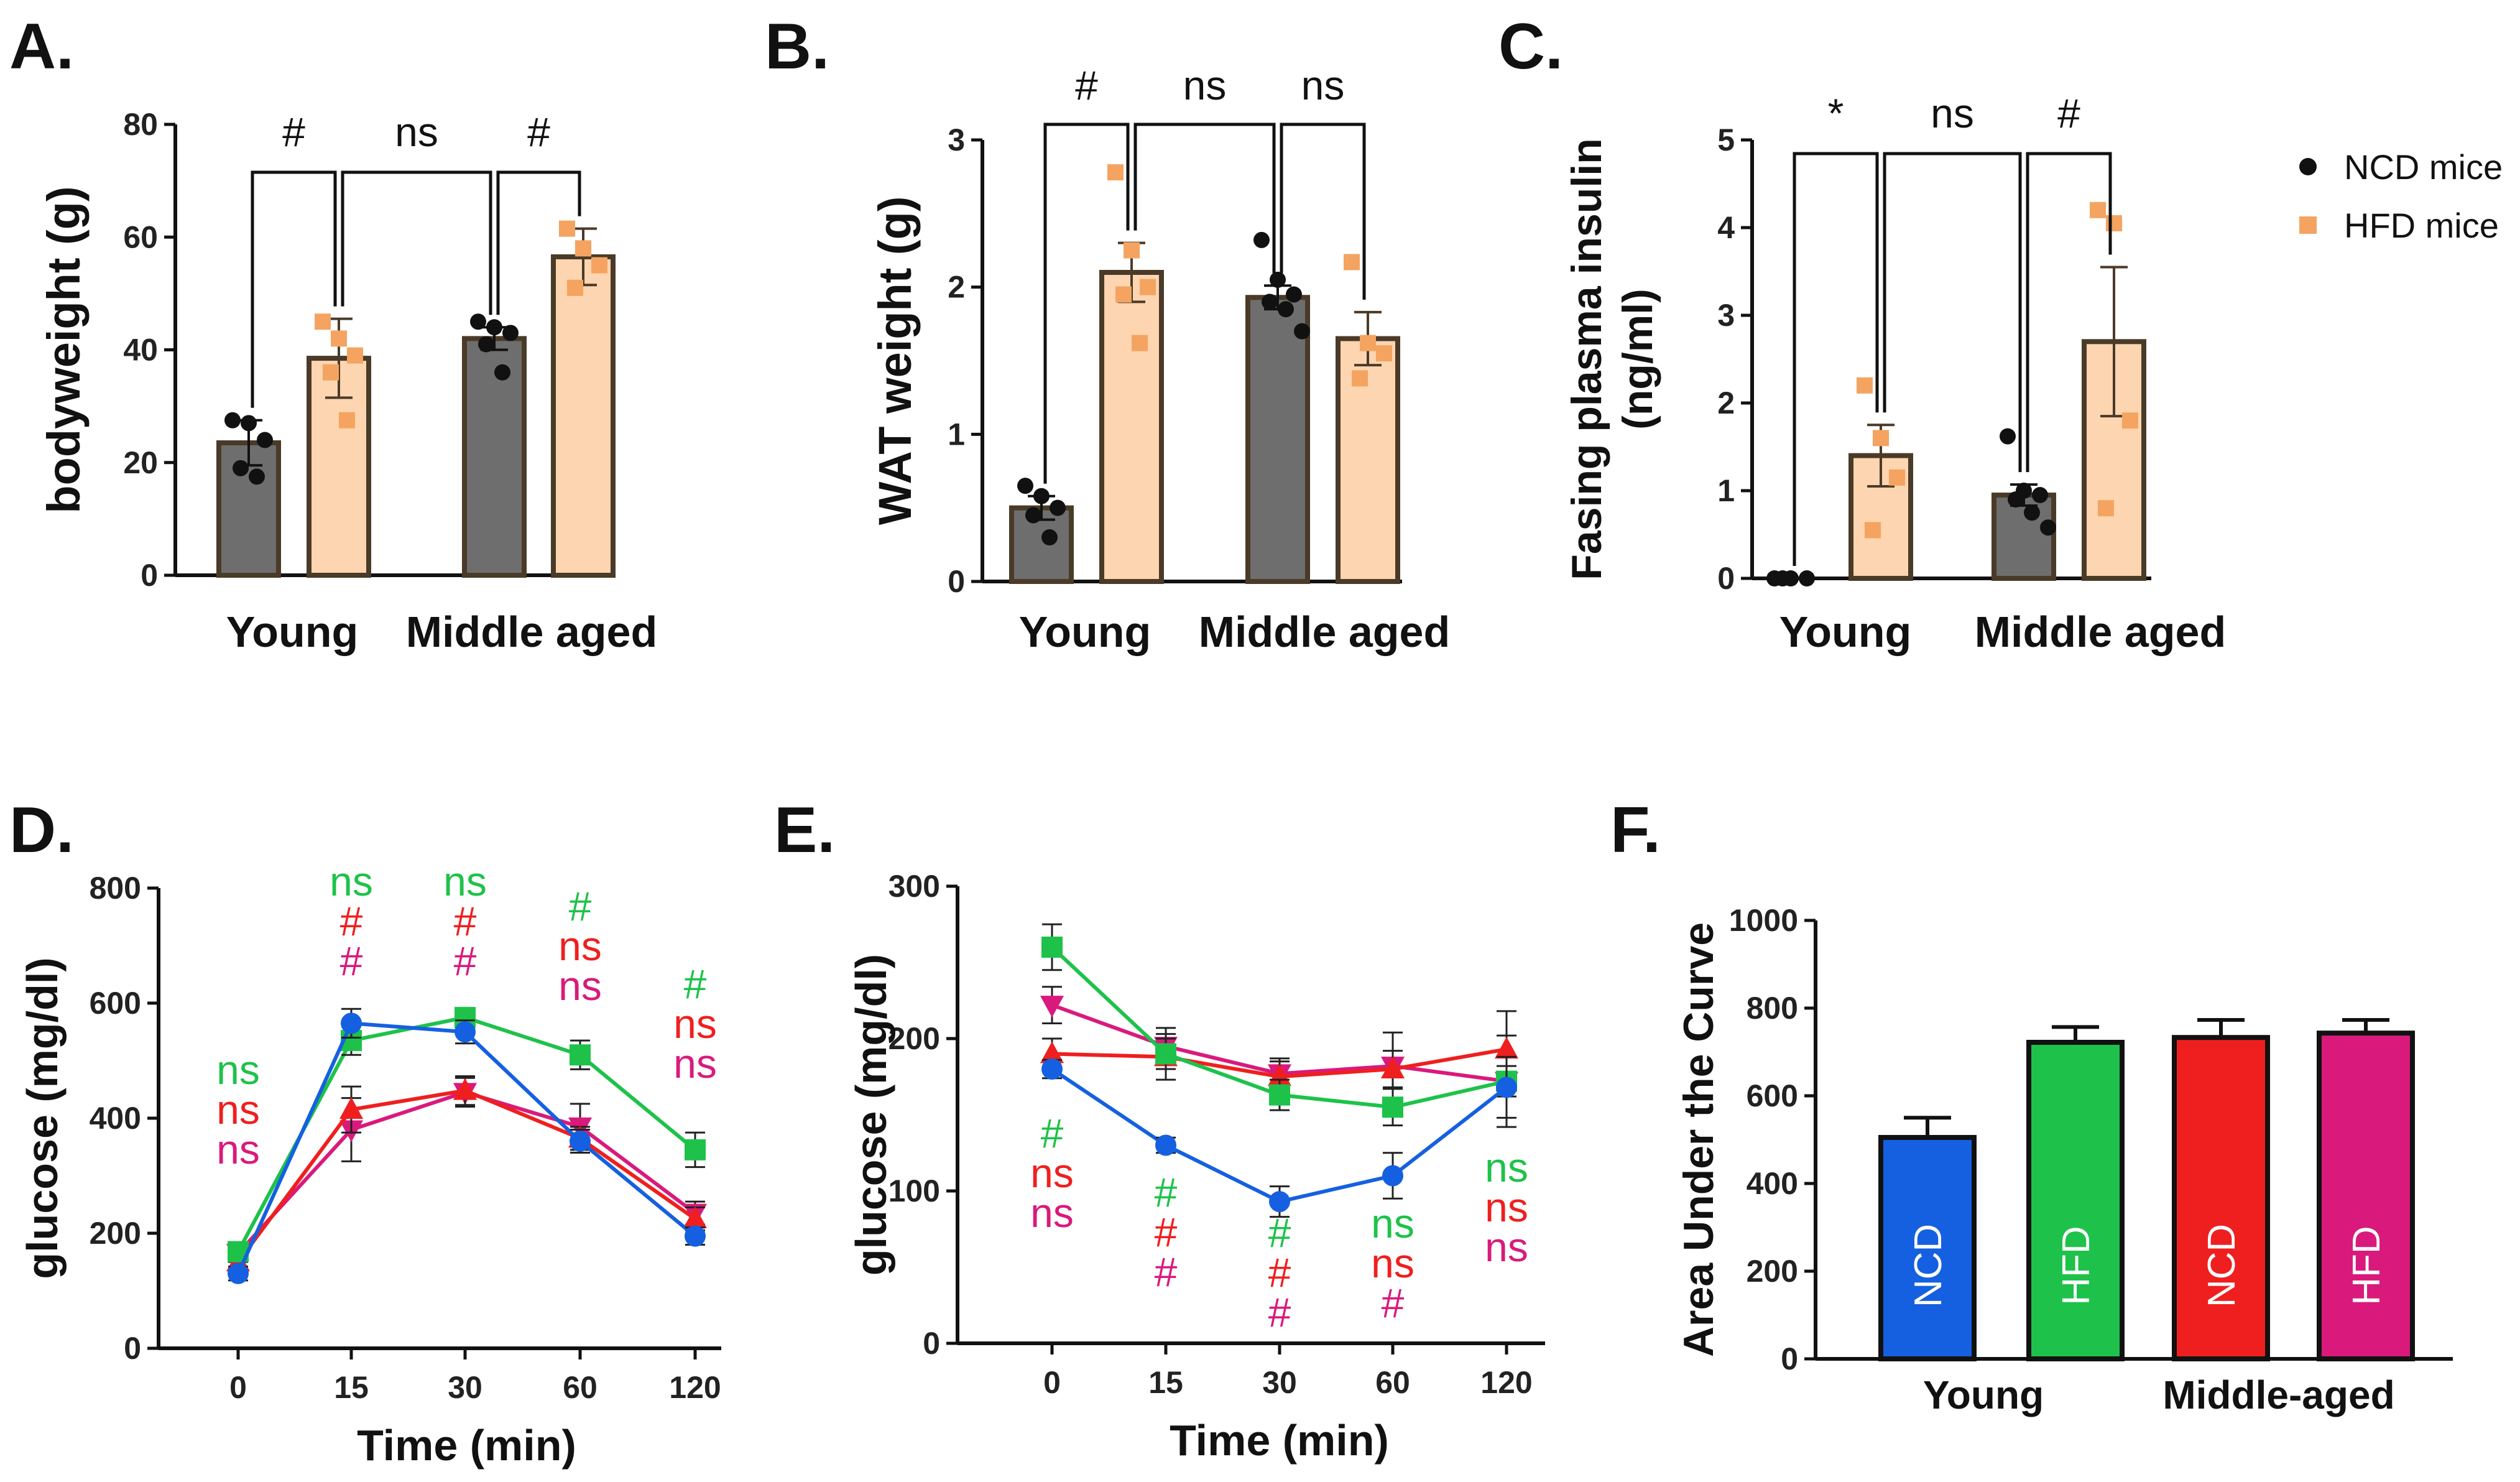 This screenshot has width=2520, height=1482. What do you see at coordinates (1279, 1440) in the screenshot?
I see `x-axis-label: Time (min)` at bounding box center [1279, 1440].